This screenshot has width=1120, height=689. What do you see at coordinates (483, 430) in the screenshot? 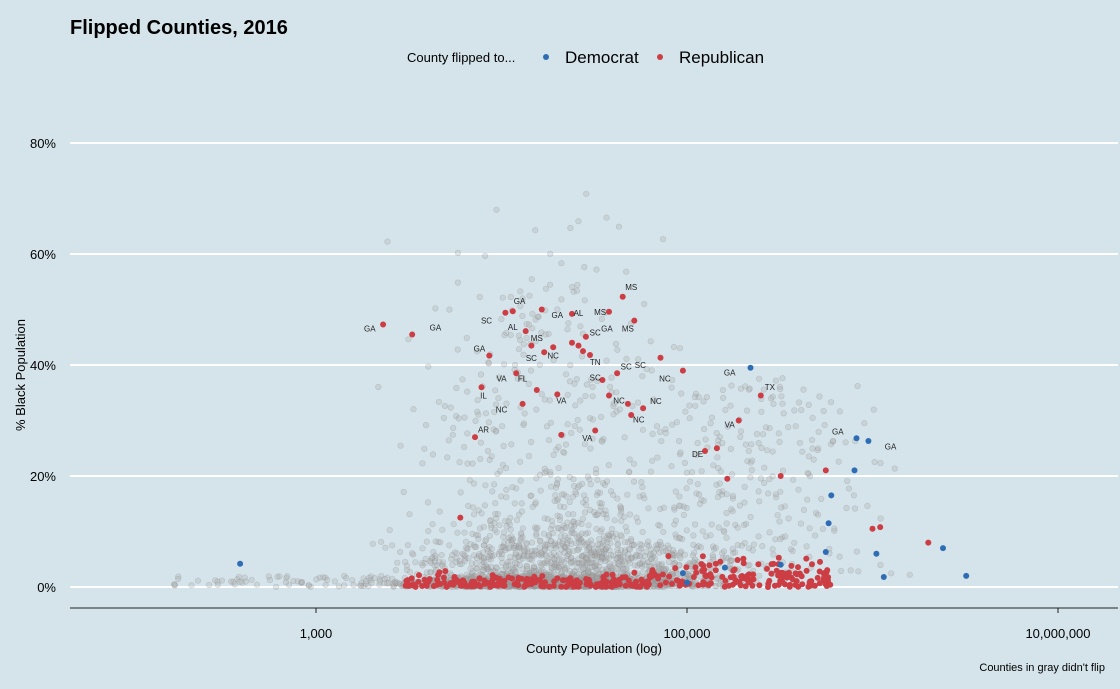
I see `state-label: AR` at bounding box center [483, 430].